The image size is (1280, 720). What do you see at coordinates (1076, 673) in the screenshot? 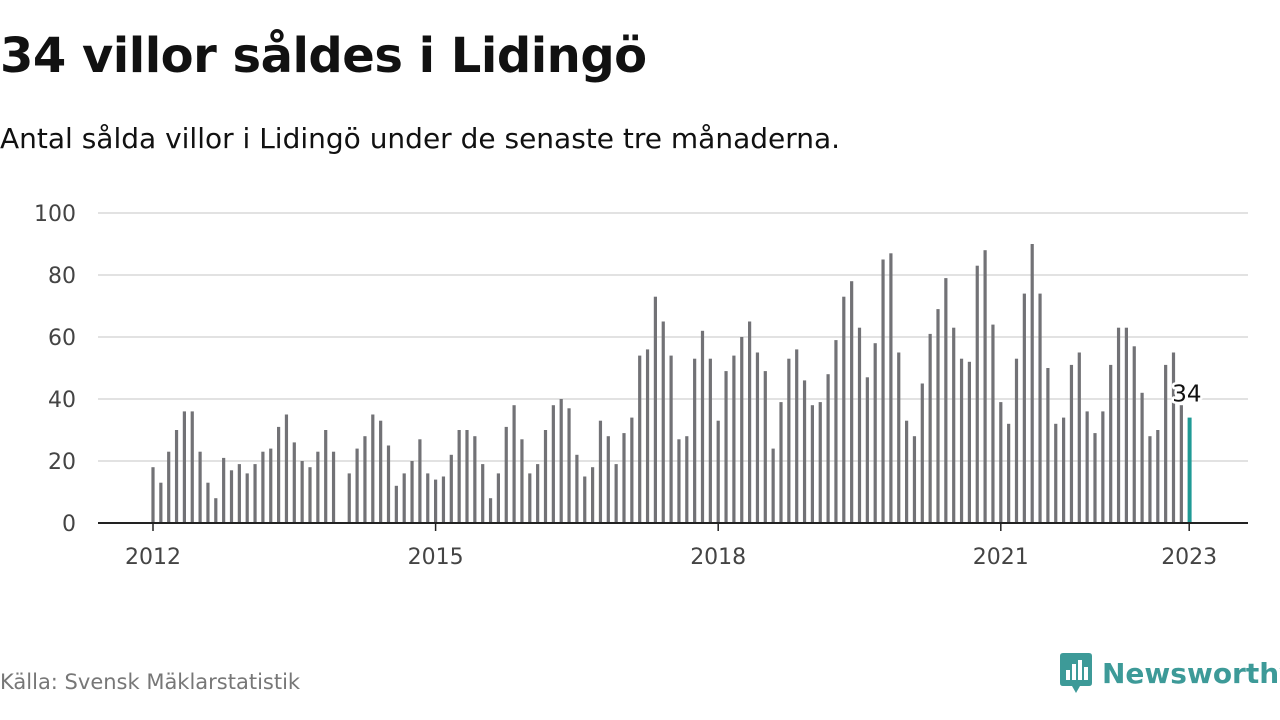
I see `newsworthy-logo-icon` at bounding box center [1076, 673].